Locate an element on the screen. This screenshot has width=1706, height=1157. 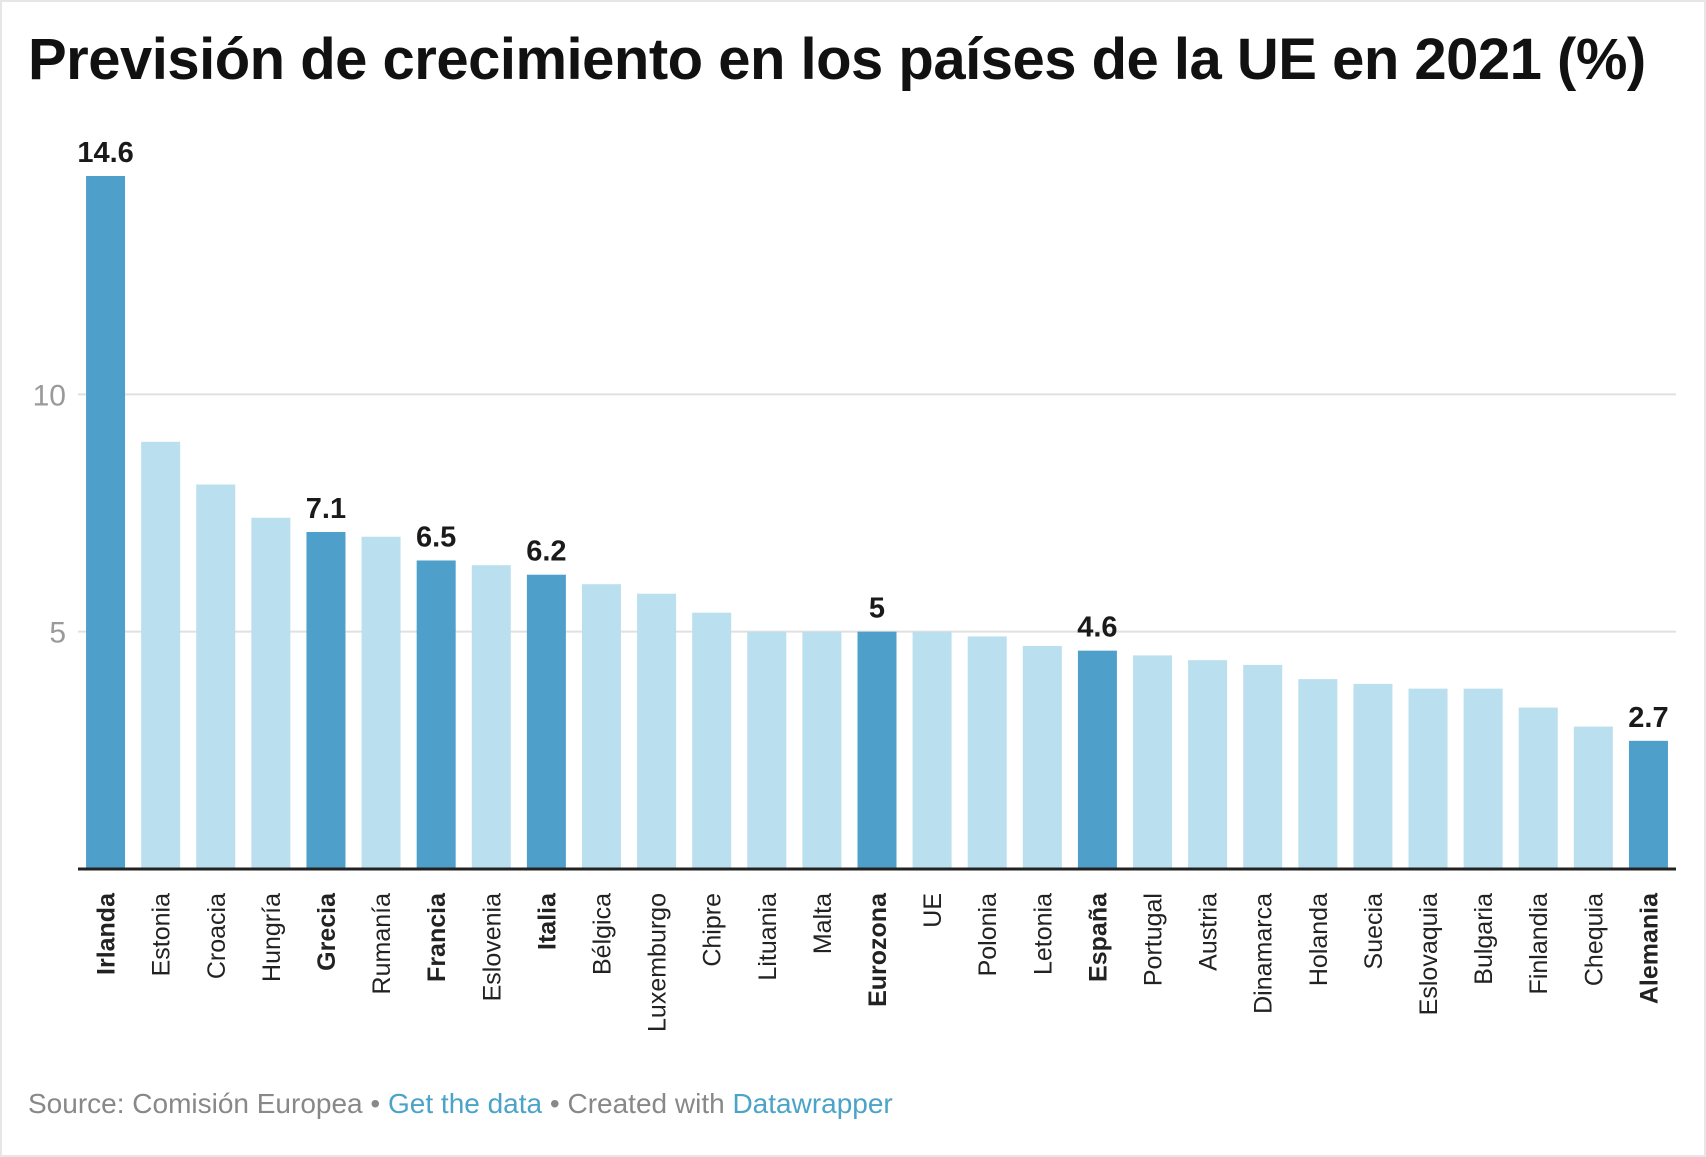
bar-hungría is located at coordinates (271, 693).